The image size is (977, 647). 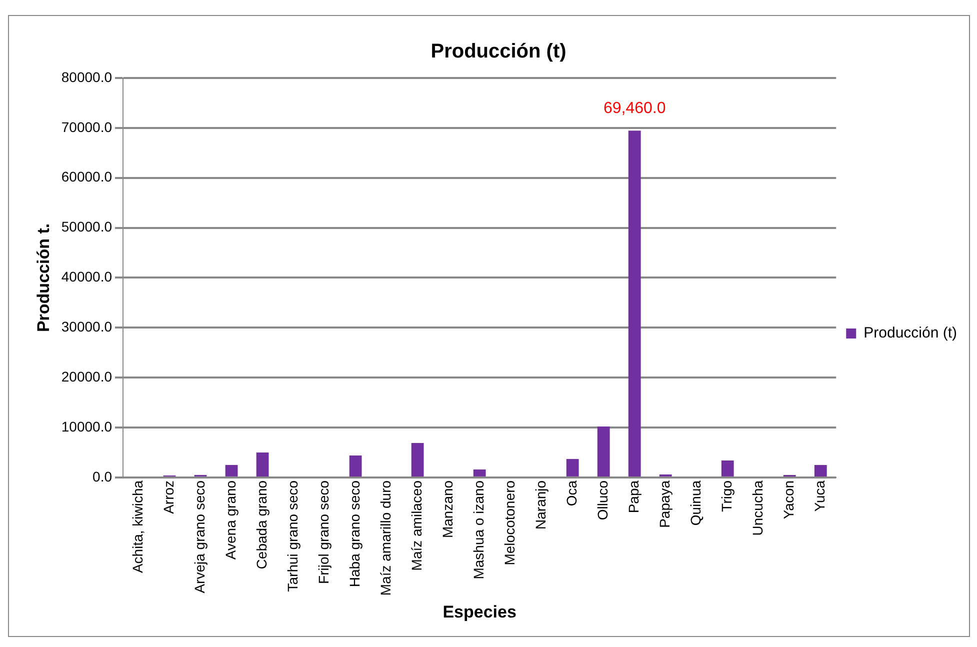 I want to click on y-axis-title: Producción t., so click(x=43, y=277).